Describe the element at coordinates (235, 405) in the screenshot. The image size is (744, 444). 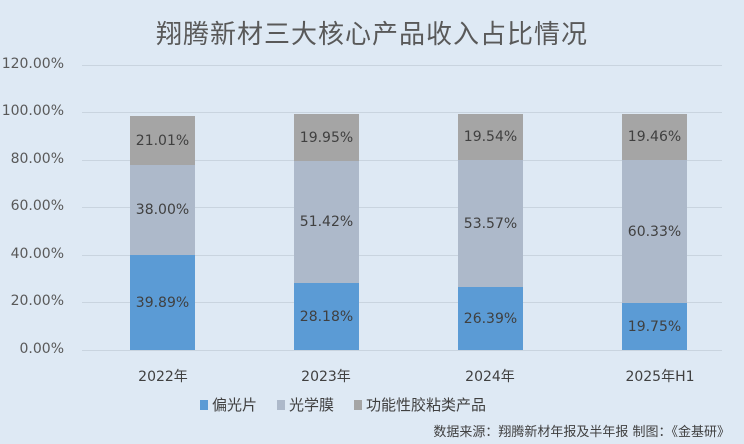
I see `legend-label: 偏光片` at that location.